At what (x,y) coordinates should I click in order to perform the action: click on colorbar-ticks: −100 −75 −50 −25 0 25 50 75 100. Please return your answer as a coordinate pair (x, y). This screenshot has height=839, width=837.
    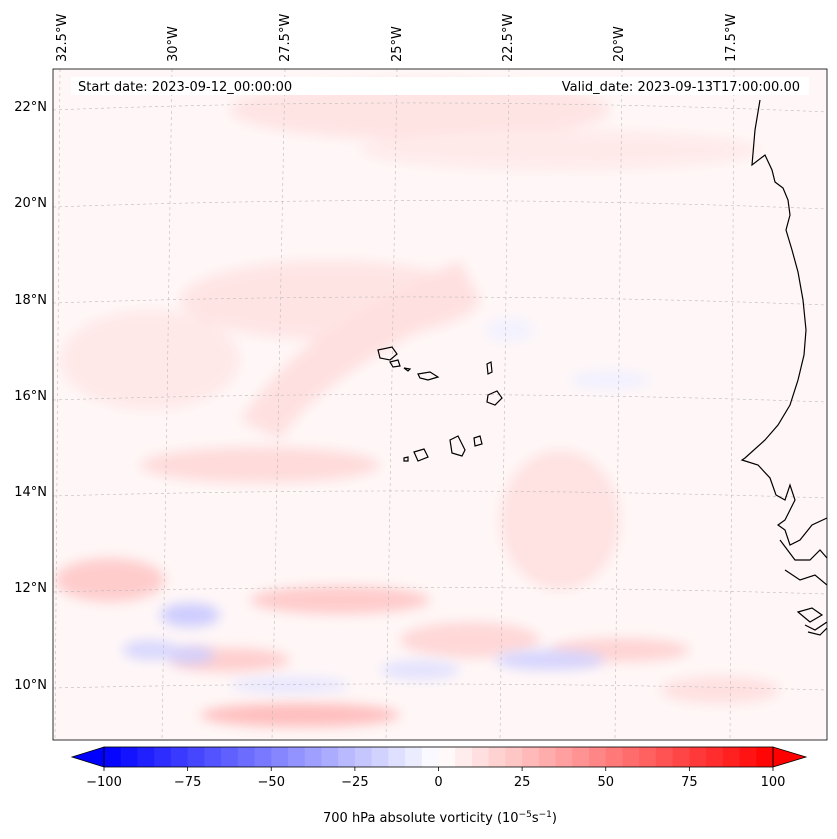
    Looking at the image, I should click on (435, 778).